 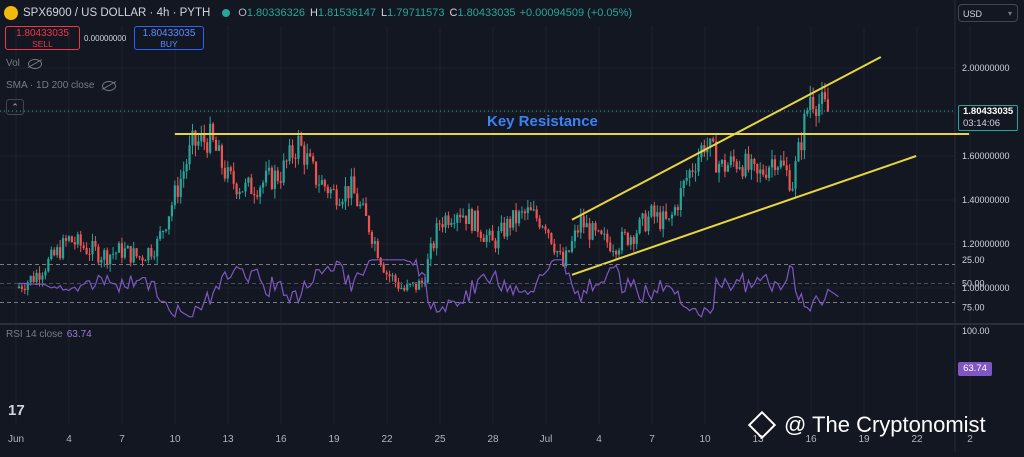 What do you see at coordinates (275, 13) in the screenshot?
I see `open-value: 1.80336326` at bounding box center [275, 13].